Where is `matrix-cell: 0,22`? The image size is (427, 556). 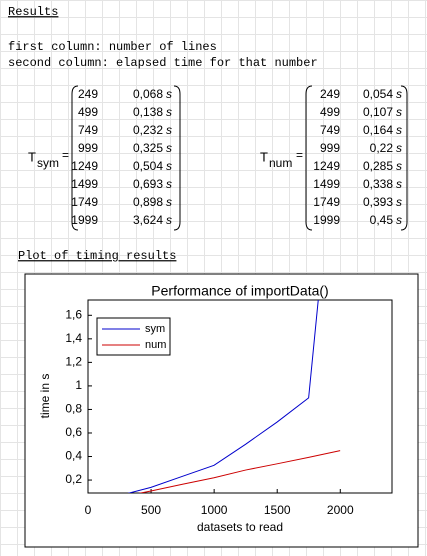
matrix-cell: 0,22 is located at coordinates (382, 148).